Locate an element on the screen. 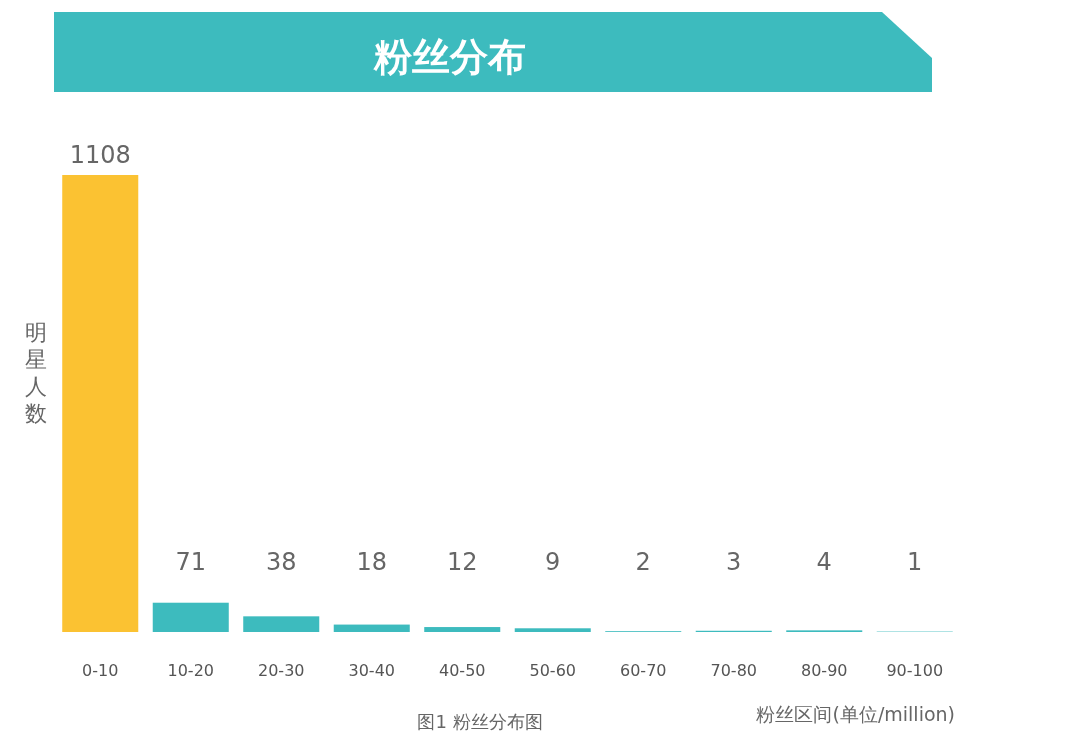 The width and height of the screenshot is (1080, 744). x-tick-label: 20-30 is located at coordinates (281, 670).